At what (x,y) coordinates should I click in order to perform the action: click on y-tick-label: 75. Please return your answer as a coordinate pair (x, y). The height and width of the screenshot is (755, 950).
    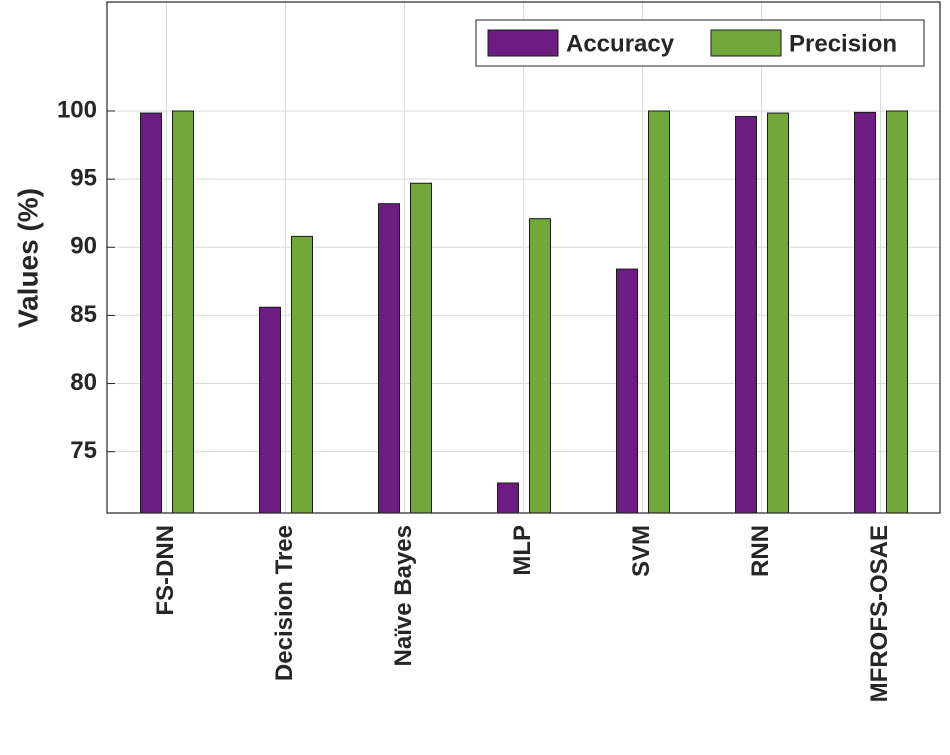
    Looking at the image, I should click on (83, 450).